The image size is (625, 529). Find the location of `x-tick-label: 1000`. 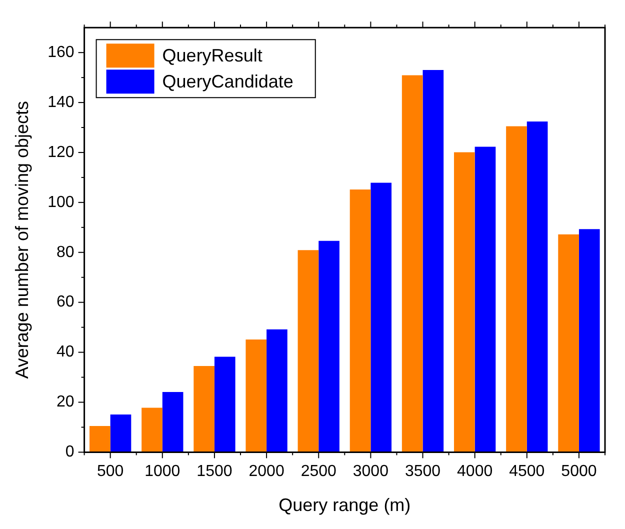

x-tick-label: 1000 is located at coordinates (162, 471).